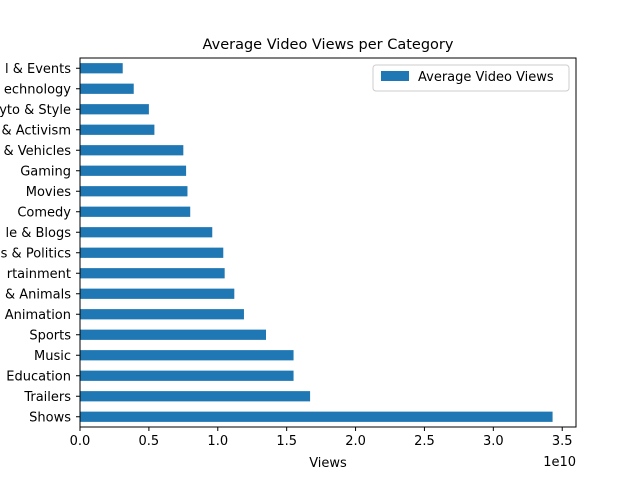 This screenshot has width=640, height=480. I want to click on x-tick-label: 1.0, so click(217, 441).